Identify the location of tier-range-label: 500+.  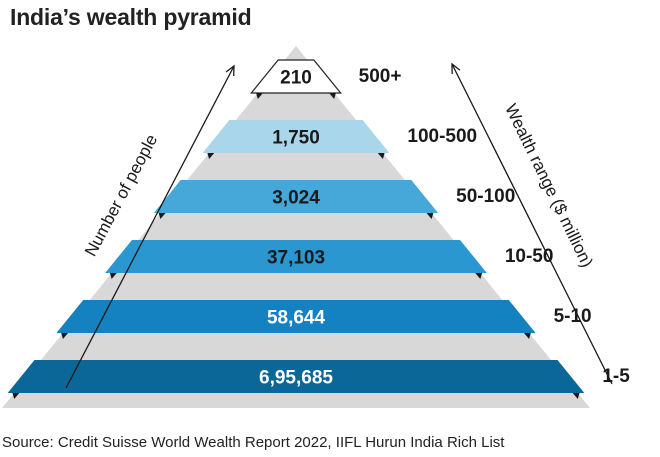
(380, 76).